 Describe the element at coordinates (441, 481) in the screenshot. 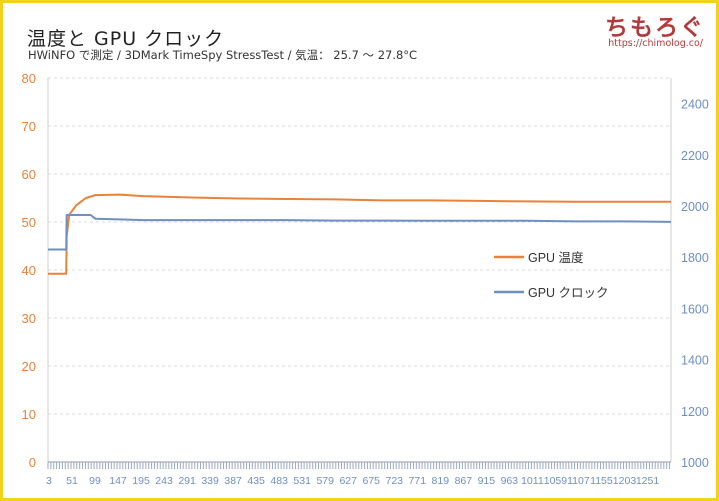

I see `x-tick-label: 819` at that location.